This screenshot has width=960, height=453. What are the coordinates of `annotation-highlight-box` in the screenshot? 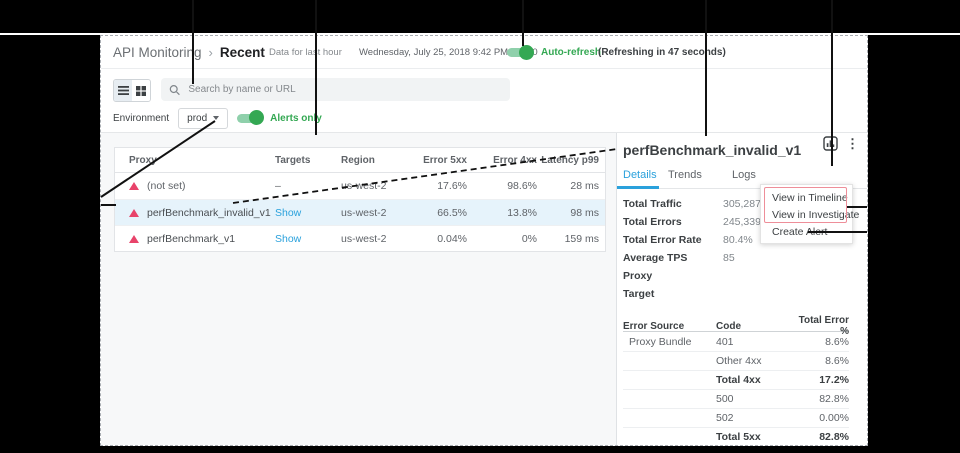 It's located at (805, 205).